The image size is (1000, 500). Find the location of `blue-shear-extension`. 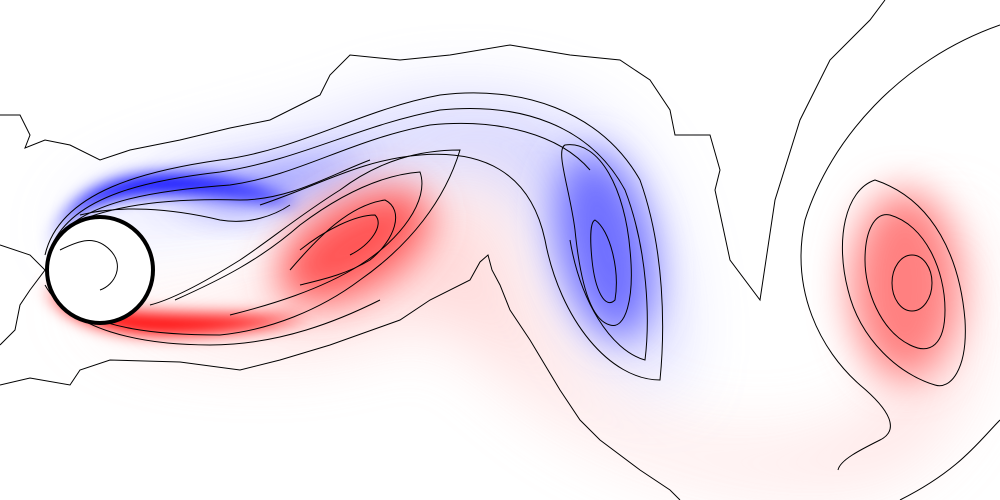

blue-shear-extension is located at coordinates (270, 180).